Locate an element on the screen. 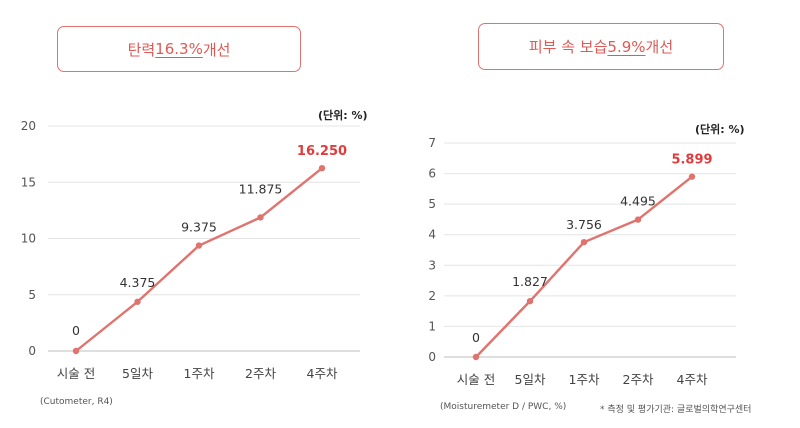  moisture-x-tick-label: 1주차 is located at coordinates (584, 379).